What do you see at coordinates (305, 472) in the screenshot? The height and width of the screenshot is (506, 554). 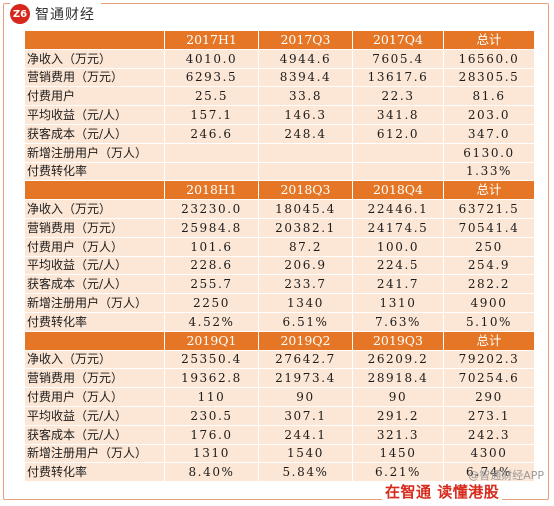 I see `data-cell: 5.84%` at bounding box center [305, 472].